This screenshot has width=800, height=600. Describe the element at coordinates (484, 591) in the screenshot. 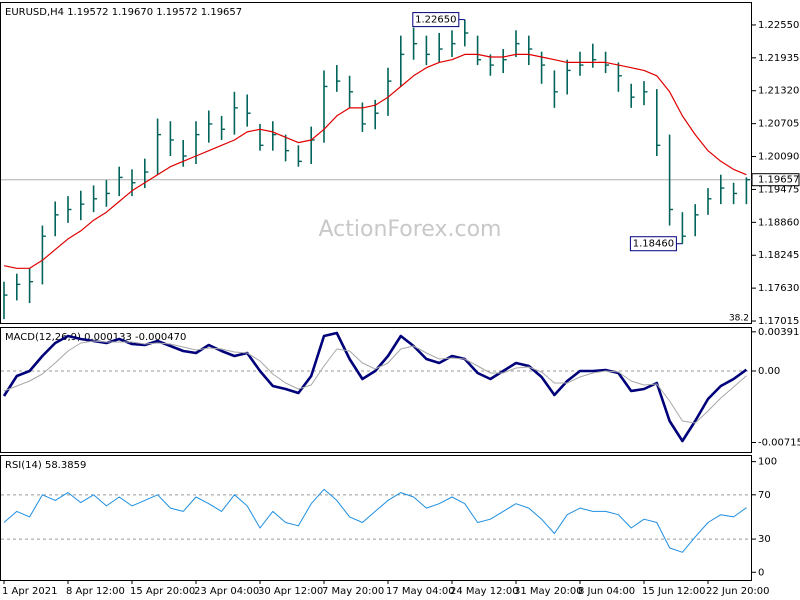

I see `x-tick-label: 24 May 12:00` at that location.